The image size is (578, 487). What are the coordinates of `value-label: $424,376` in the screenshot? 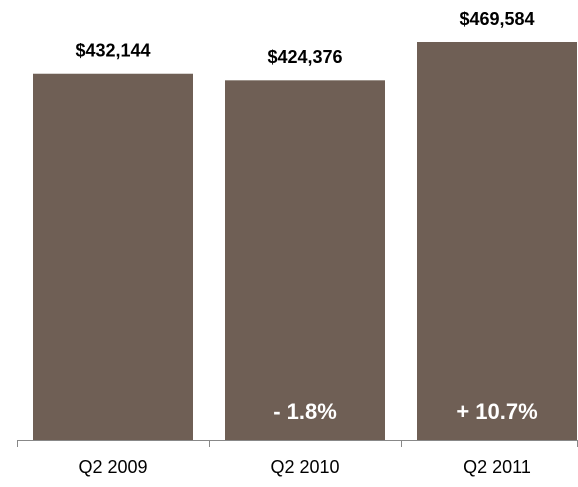 It's located at (304, 57).